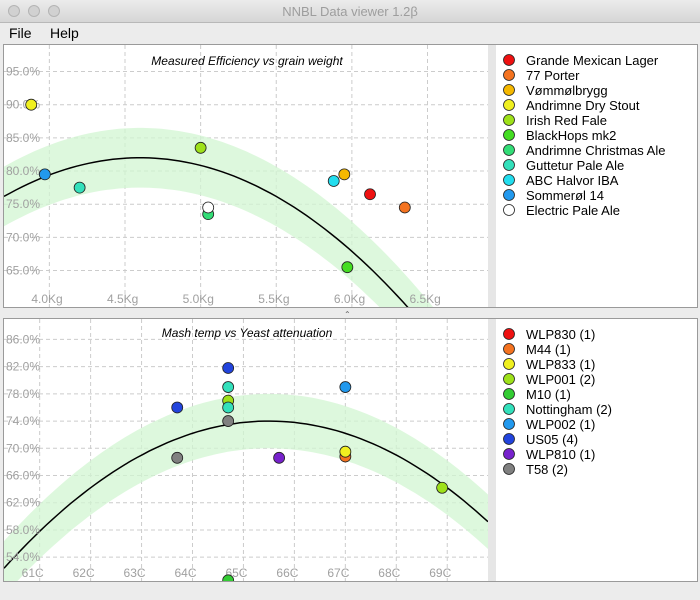  Describe the element at coordinates (350, 33) in the screenshot. I see `menu-bar: File Help` at that location.